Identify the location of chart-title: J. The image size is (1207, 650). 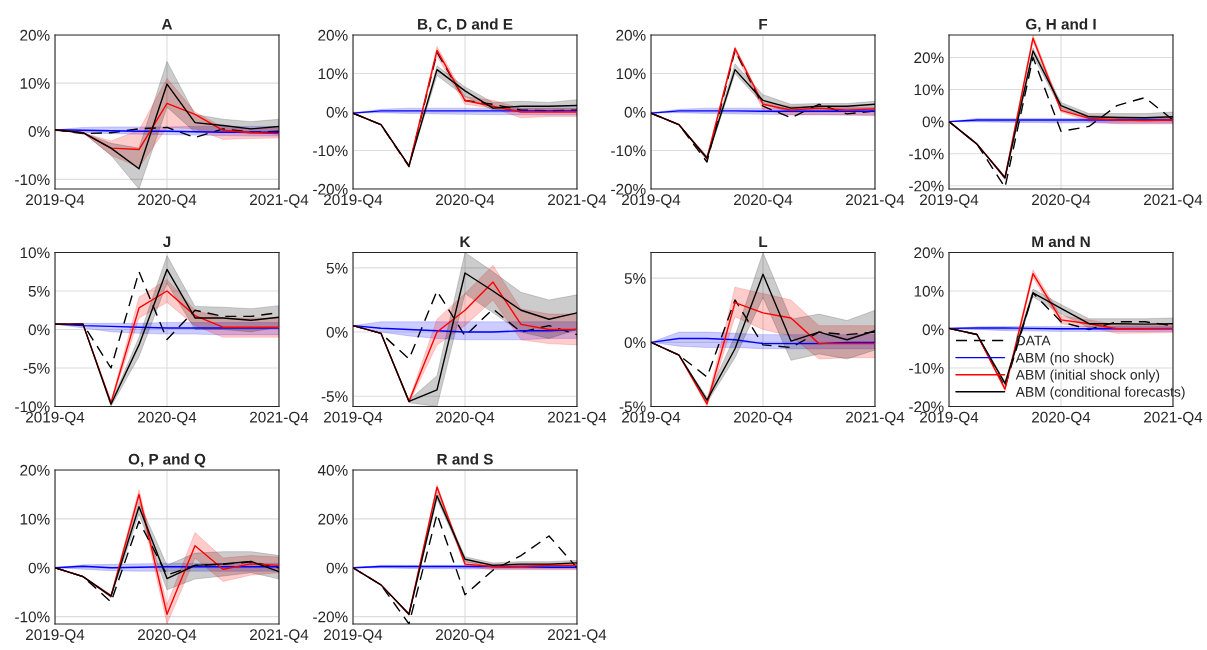
(166, 242).